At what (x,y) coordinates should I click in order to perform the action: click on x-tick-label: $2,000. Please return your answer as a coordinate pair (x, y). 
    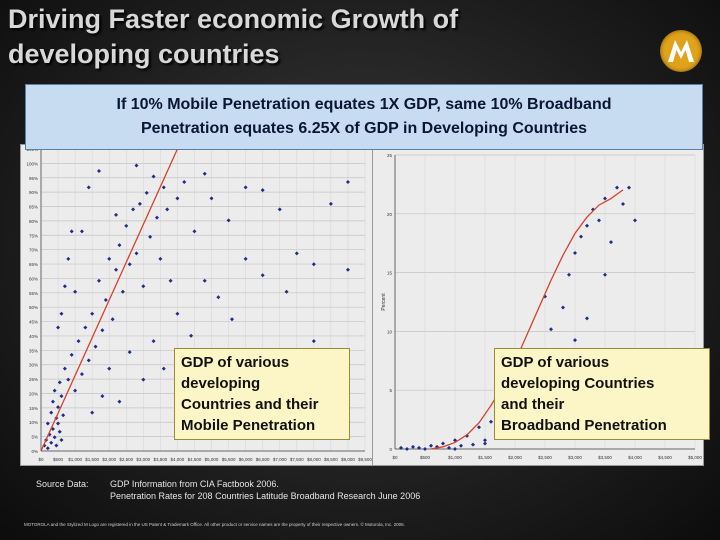
    Looking at the image, I should click on (109, 459).